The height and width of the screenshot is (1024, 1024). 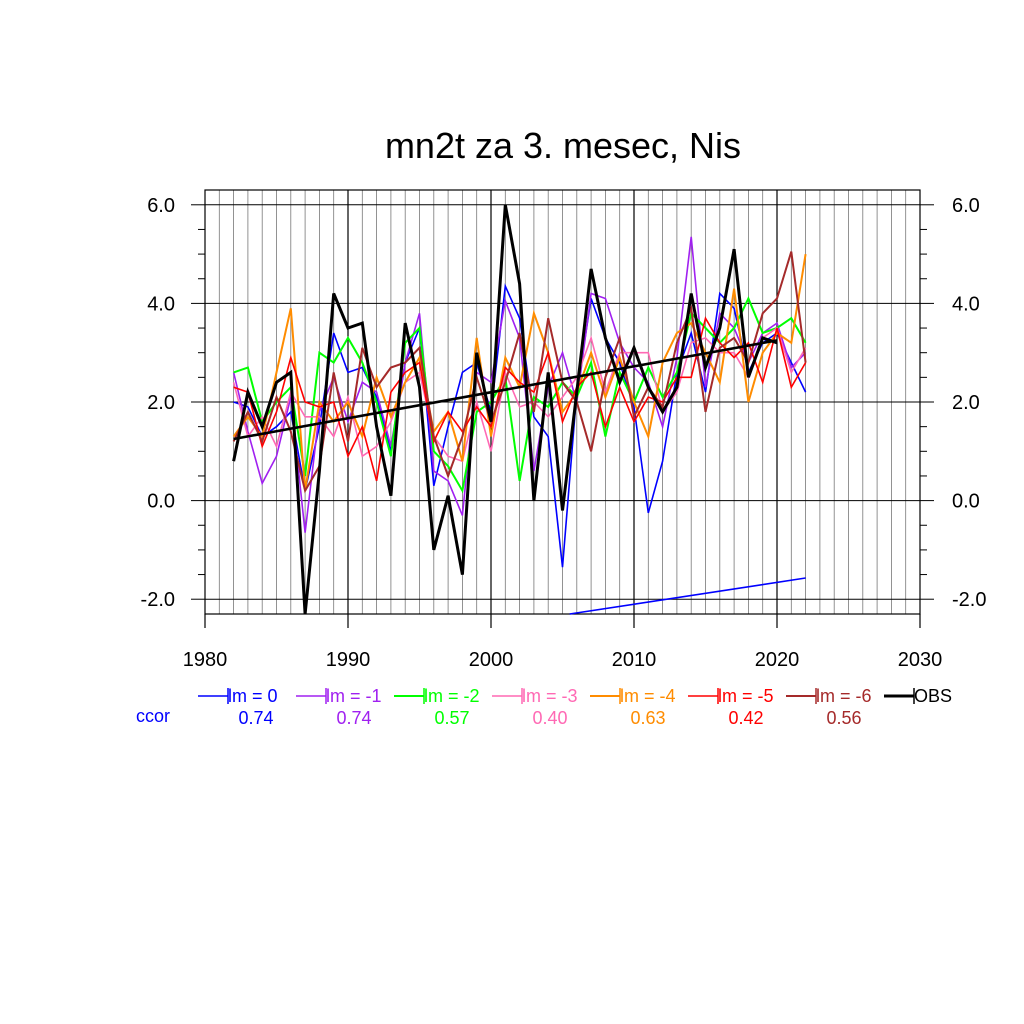 I want to click on x-tick-label: 2020, so click(x=777, y=660).